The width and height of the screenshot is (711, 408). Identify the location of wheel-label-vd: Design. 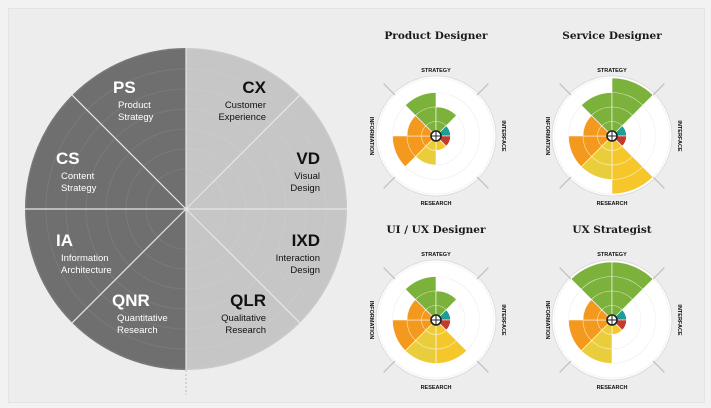
(305, 188).